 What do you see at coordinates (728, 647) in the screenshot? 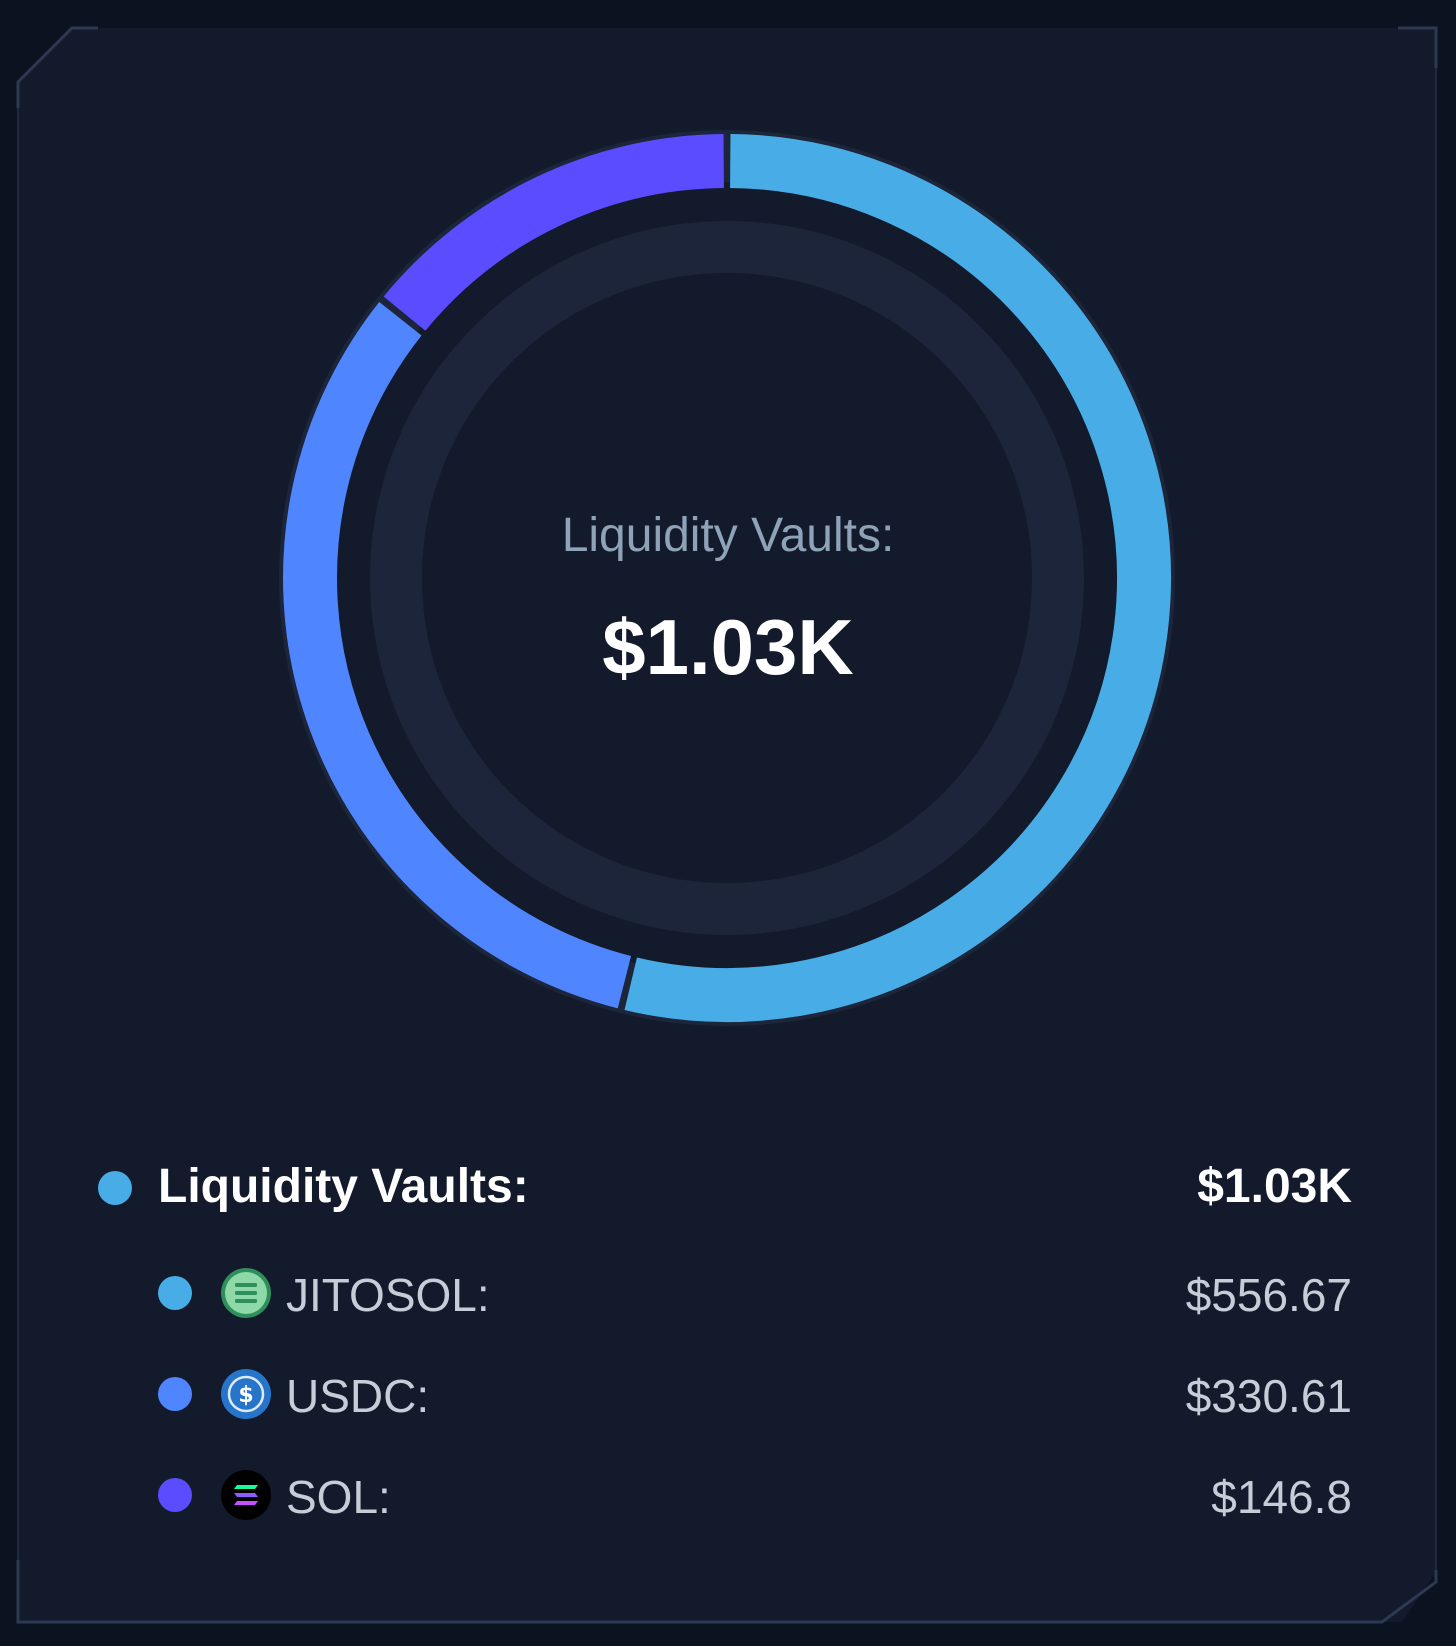
I see `donut-center-value: $1.03K` at bounding box center [728, 647].